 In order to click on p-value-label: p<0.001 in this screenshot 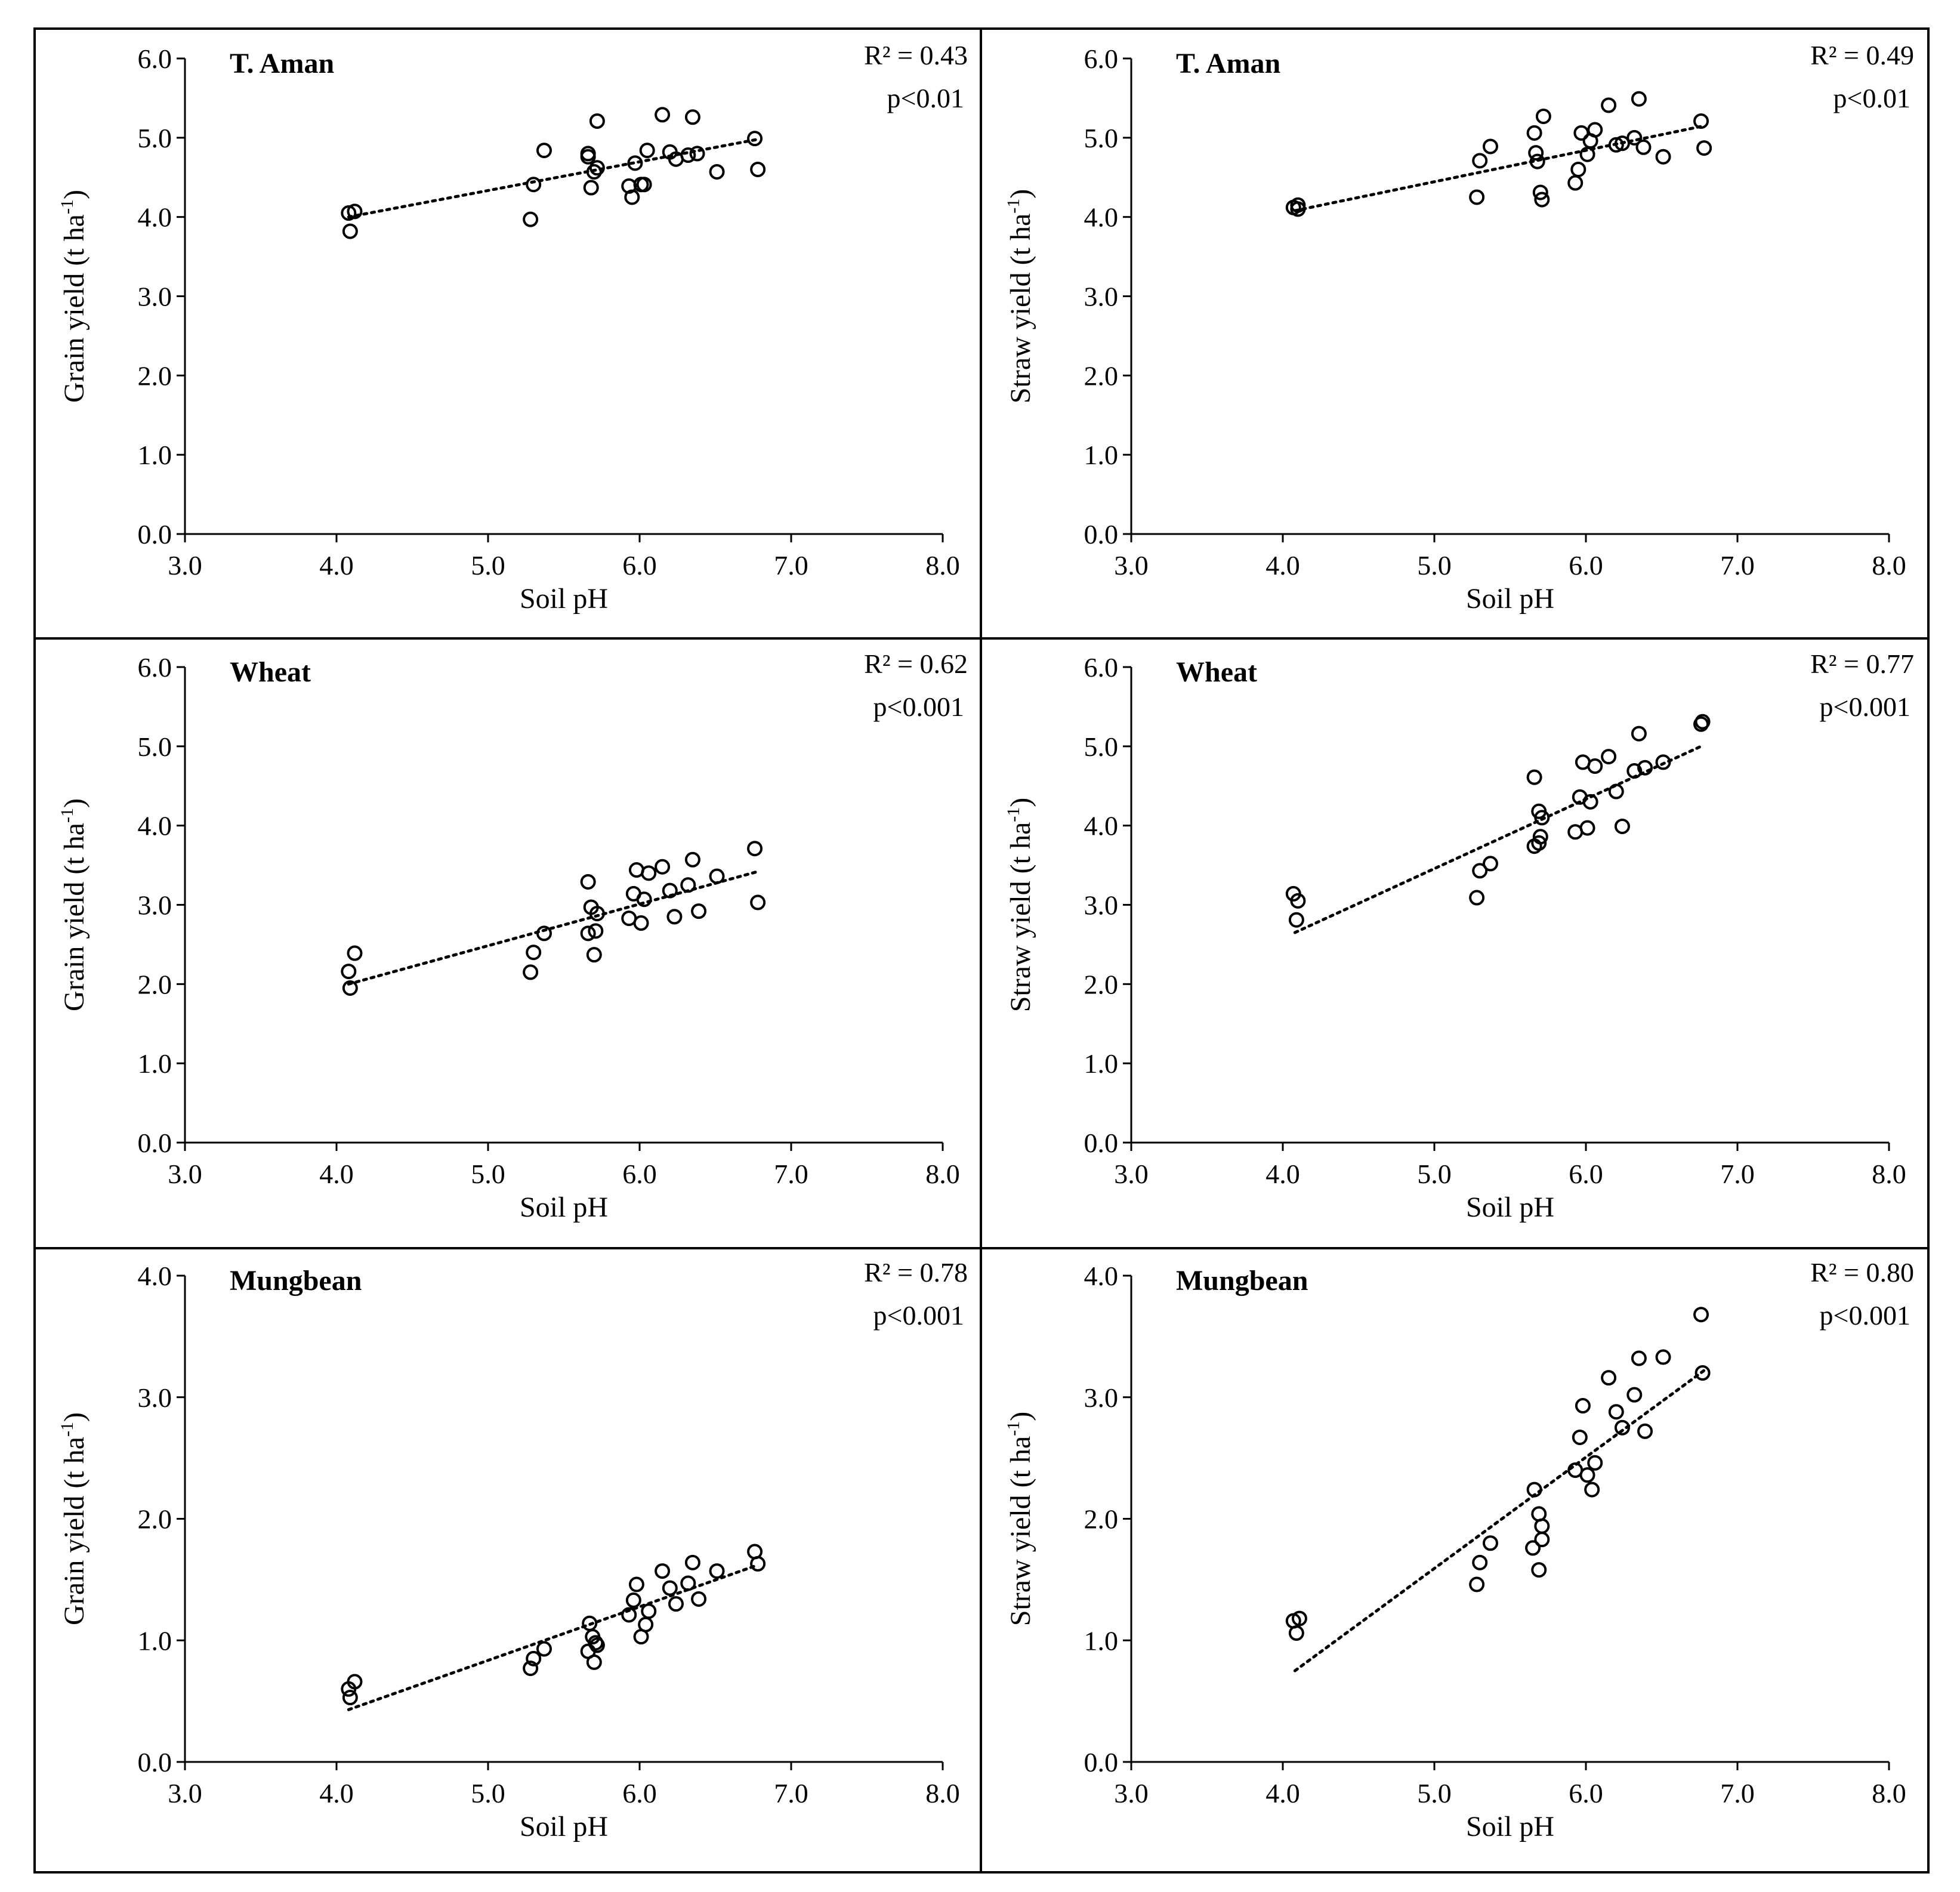, I will do `click(1865, 707)`.